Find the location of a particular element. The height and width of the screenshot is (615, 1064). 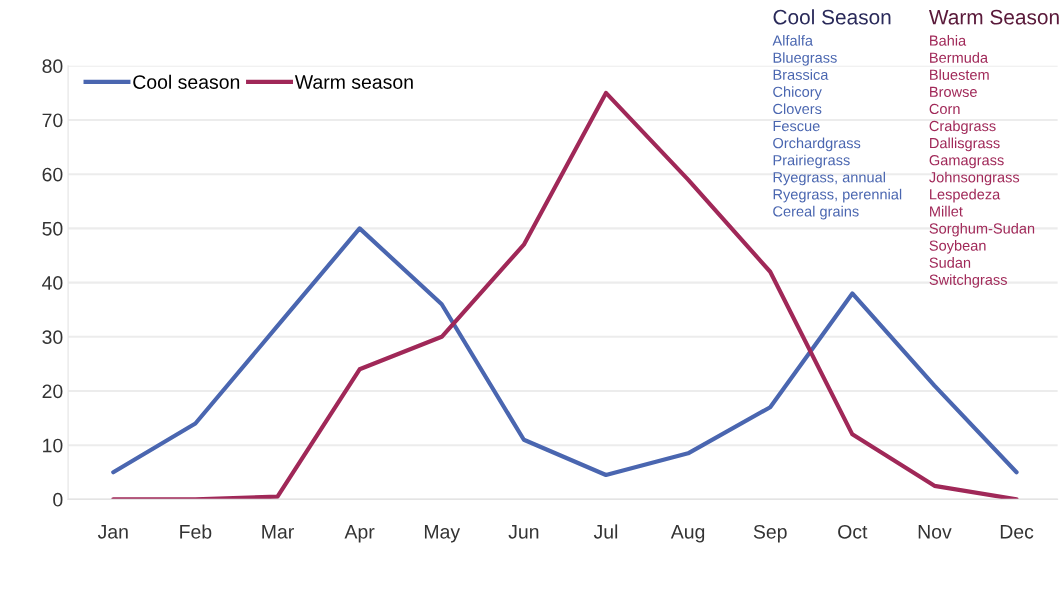

y-tick-label: 30 is located at coordinates (52, 337).